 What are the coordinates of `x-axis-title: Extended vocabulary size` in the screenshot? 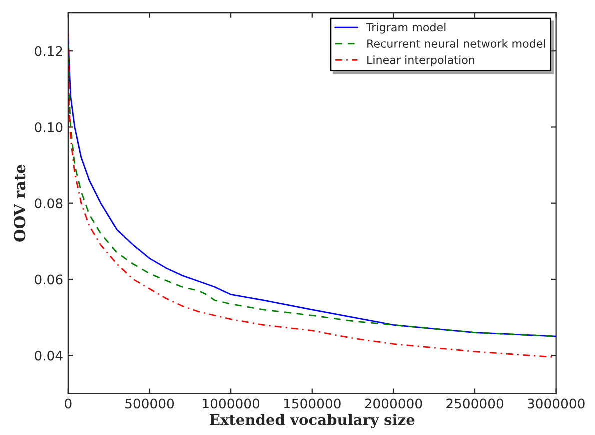 It's located at (312, 421).